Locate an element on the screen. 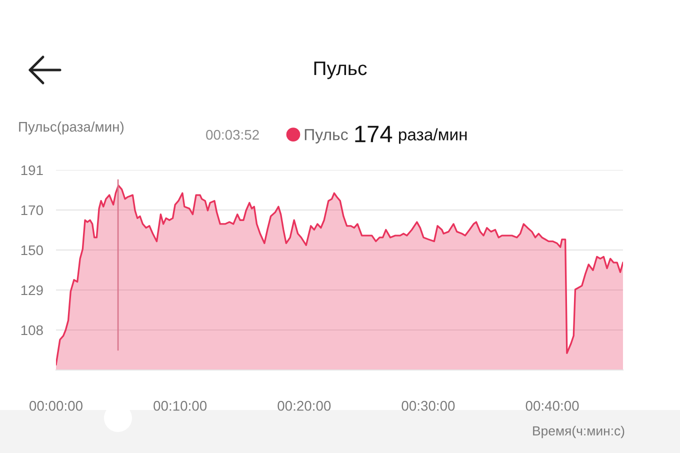 The width and height of the screenshot is (680, 453). y-tick-label: 150 is located at coordinates (32, 250).